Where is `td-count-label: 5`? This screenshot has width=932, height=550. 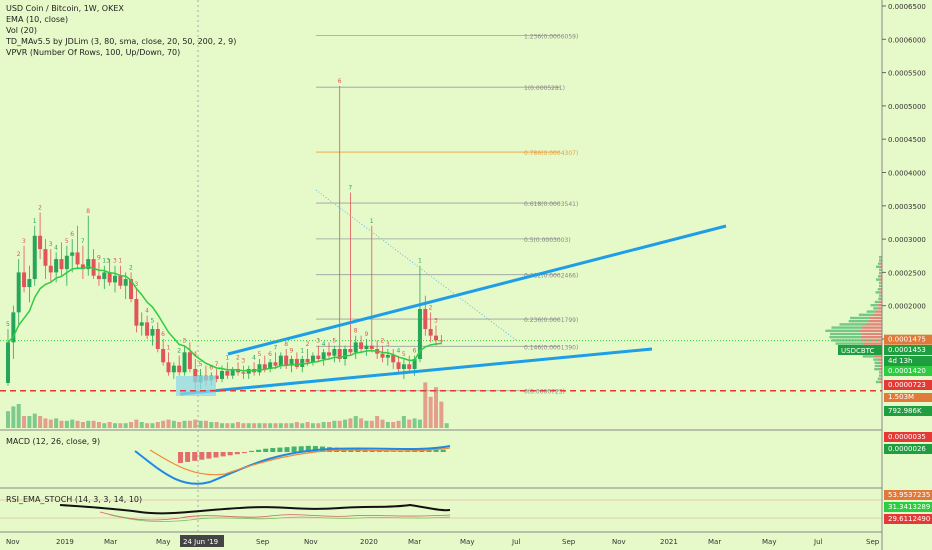 td-count-label: 5 is located at coordinates (404, 354).